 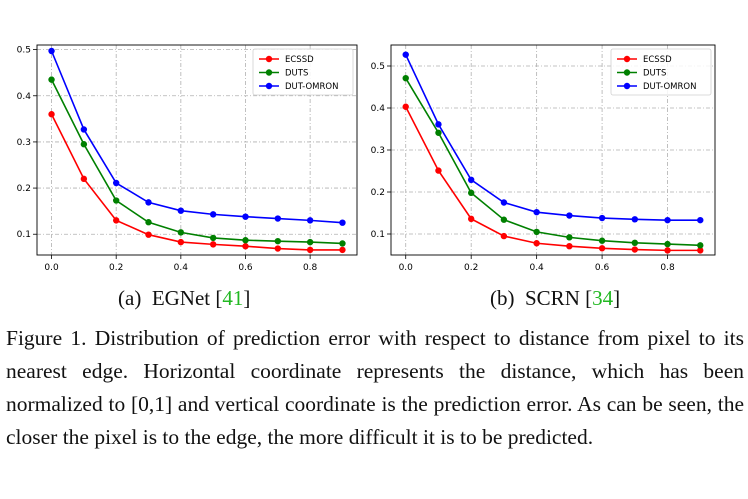 What do you see at coordinates (502, 298) in the screenshot?
I see `subcaption-b-label: (b)` at bounding box center [502, 298].